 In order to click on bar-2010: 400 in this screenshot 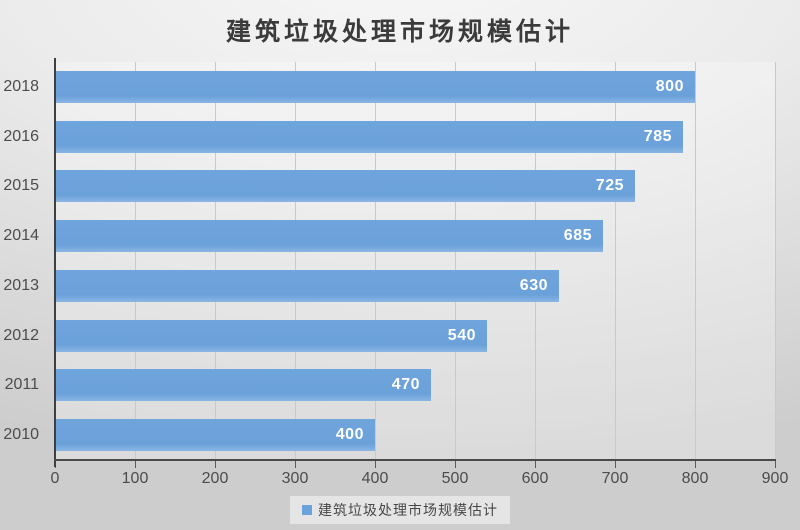, I will do `click(215, 435)`.